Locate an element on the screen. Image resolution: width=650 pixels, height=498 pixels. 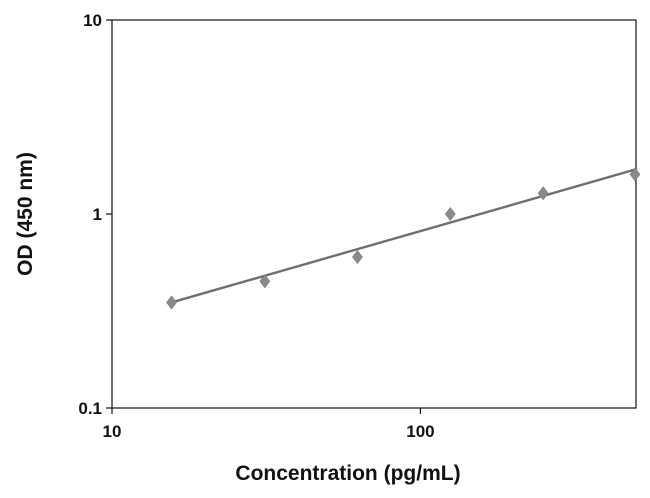
x-axis-title: Concentration (pg/mL) is located at coordinates (347, 473).